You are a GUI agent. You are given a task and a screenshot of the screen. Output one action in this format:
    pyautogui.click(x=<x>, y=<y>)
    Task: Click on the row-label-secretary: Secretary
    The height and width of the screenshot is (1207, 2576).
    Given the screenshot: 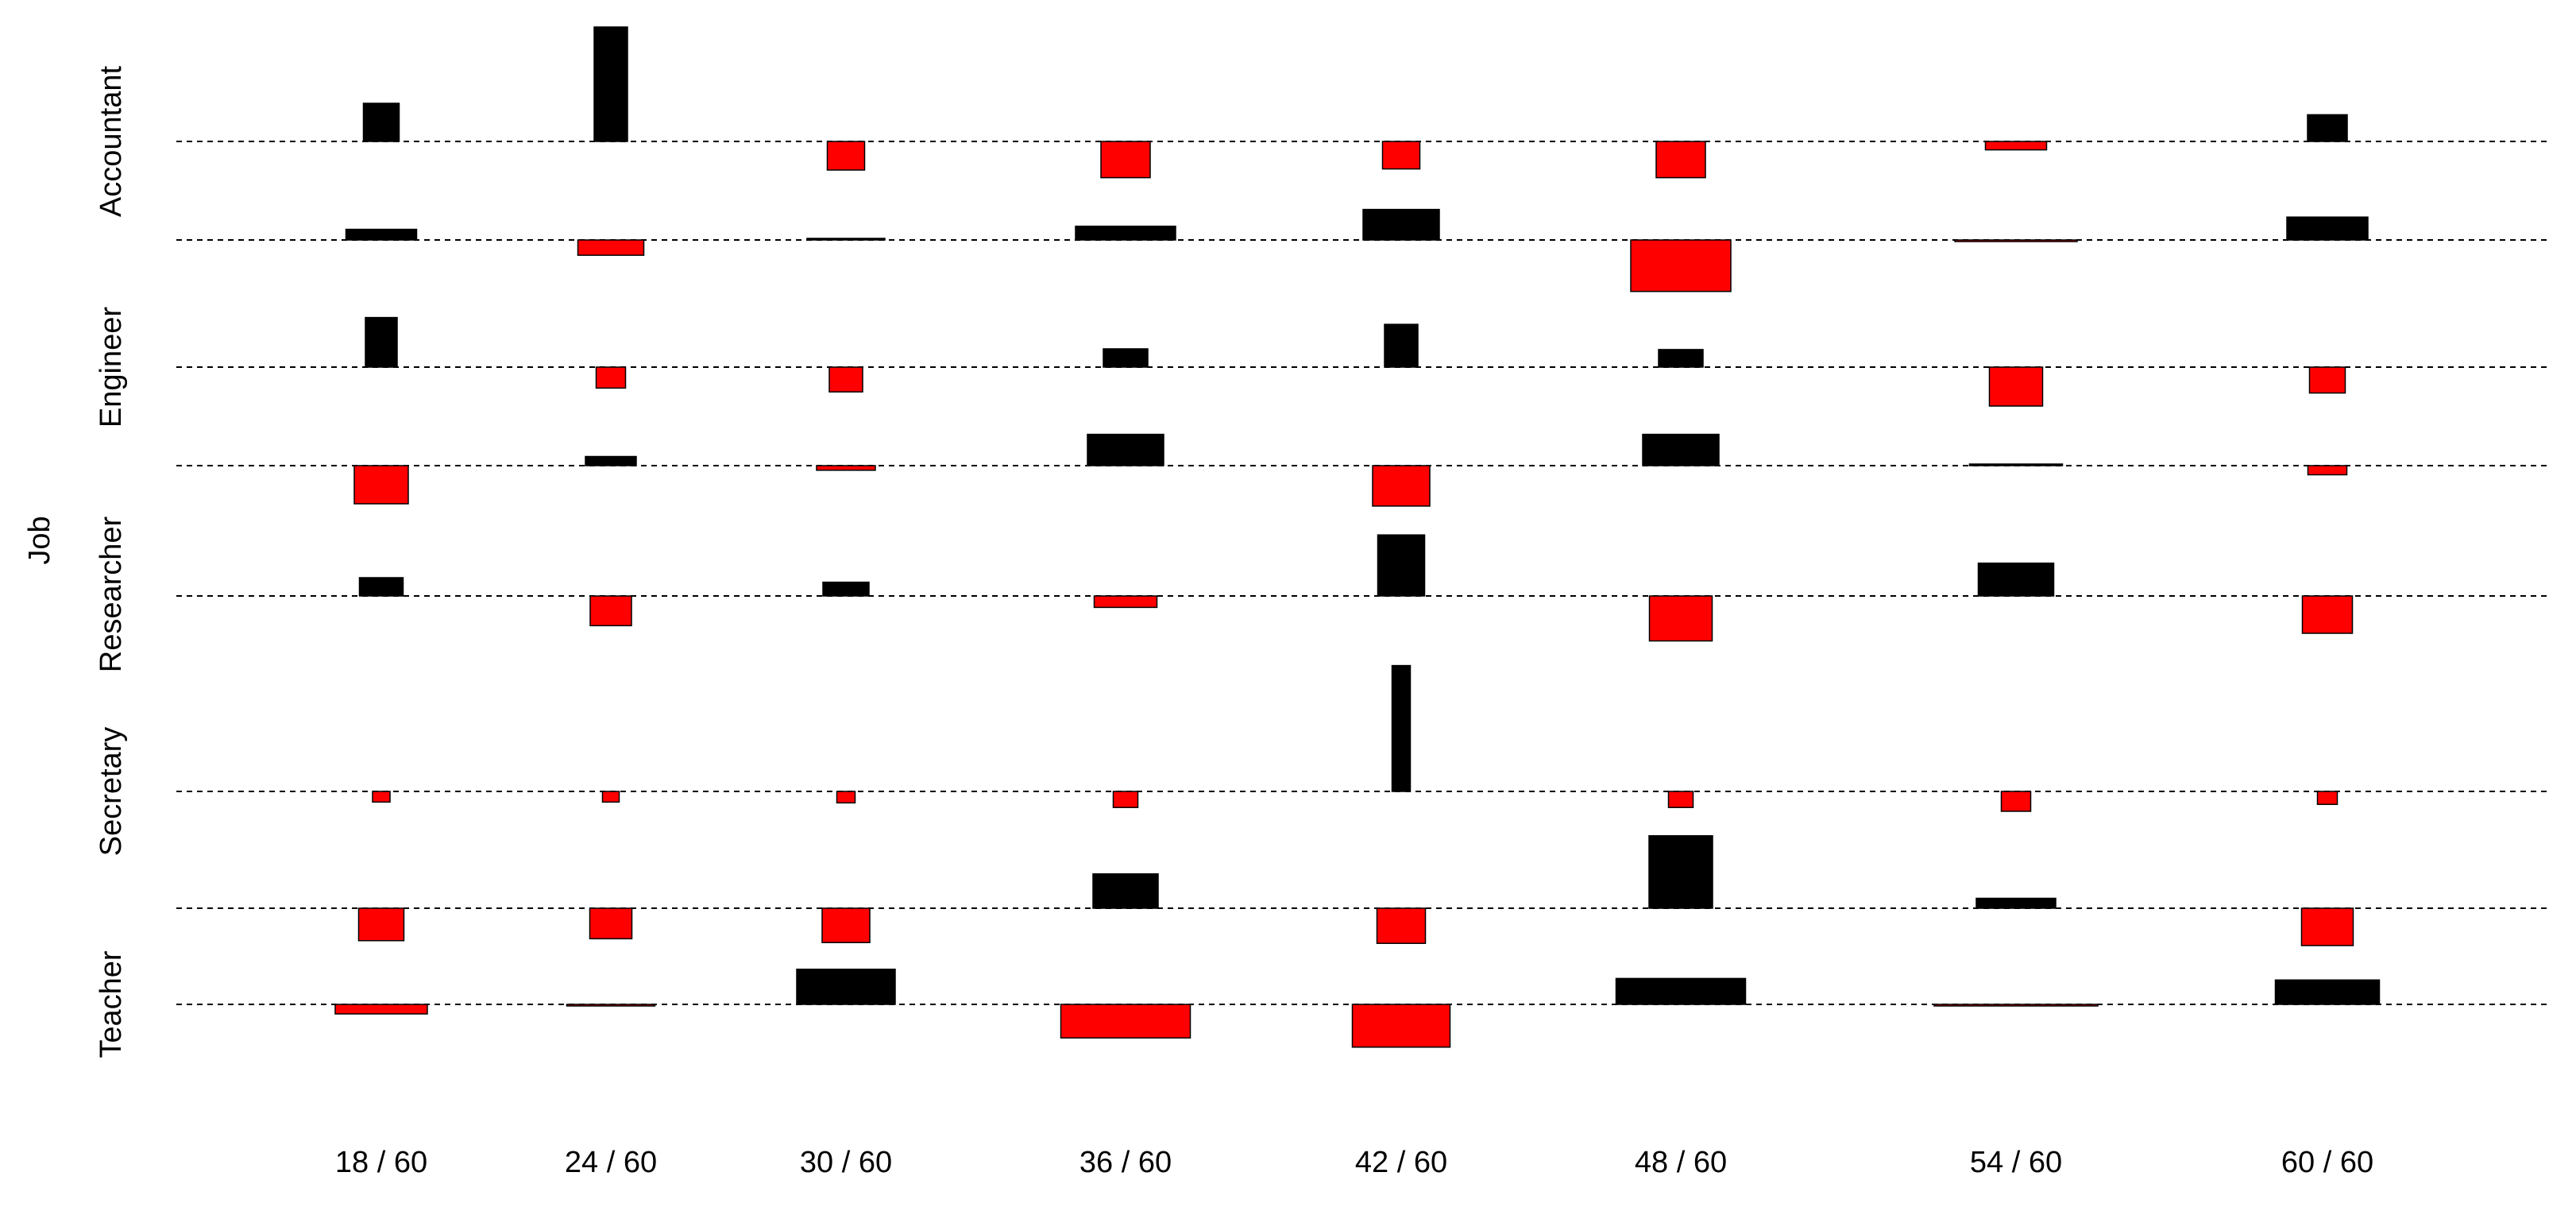 What is the action you would take?
    pyautogui.click(x=112, y=792)
    